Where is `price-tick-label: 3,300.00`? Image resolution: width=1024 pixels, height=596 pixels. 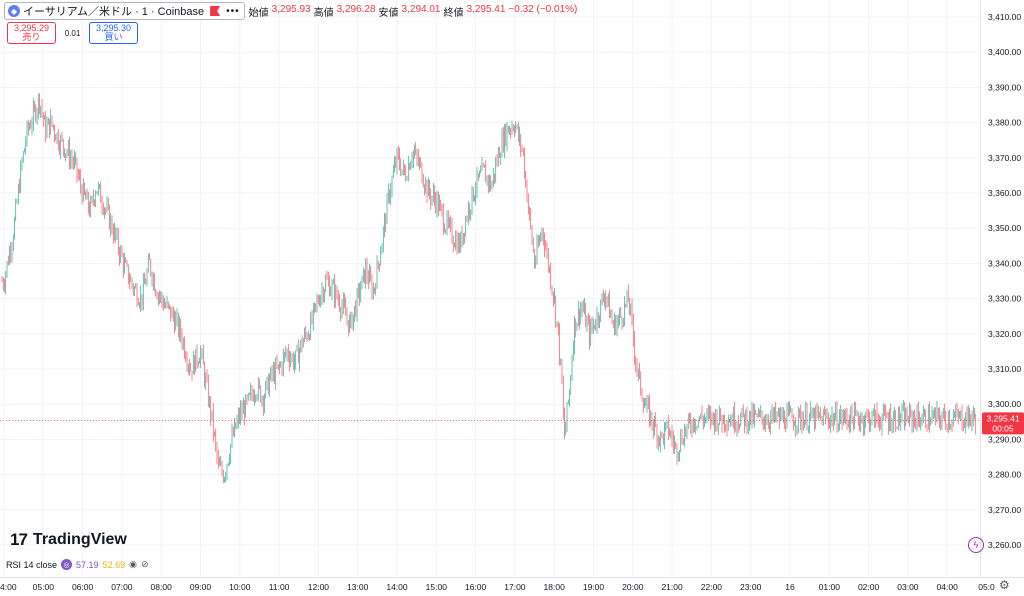 price-tick-label: 3,300.00 is located at coordinates (1004, 404).